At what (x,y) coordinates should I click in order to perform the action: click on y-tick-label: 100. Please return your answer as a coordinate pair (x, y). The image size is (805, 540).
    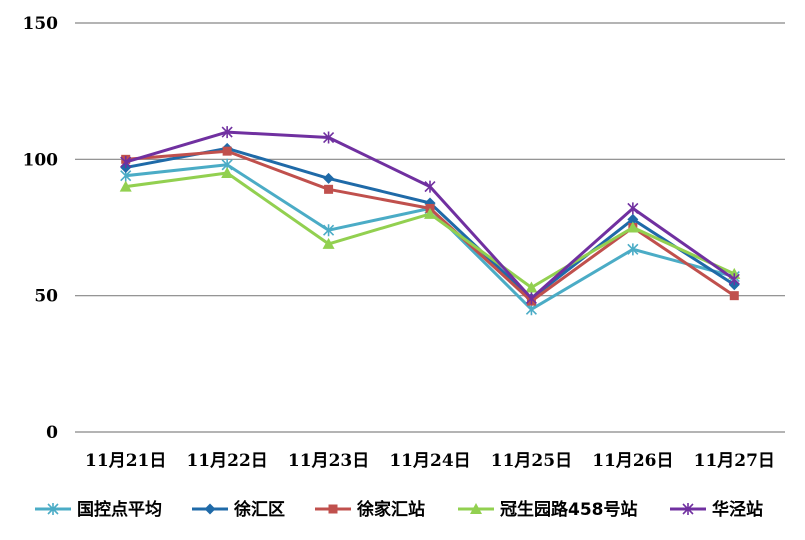
    Looking at the image, I should click on (41, 160).